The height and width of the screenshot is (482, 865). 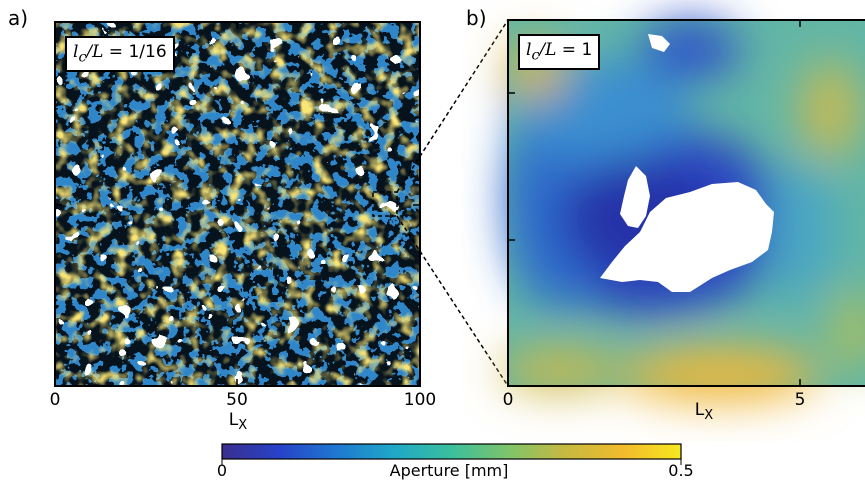 I want to click on panel-a-xtick-2: 100, so click(x=420, y=400).